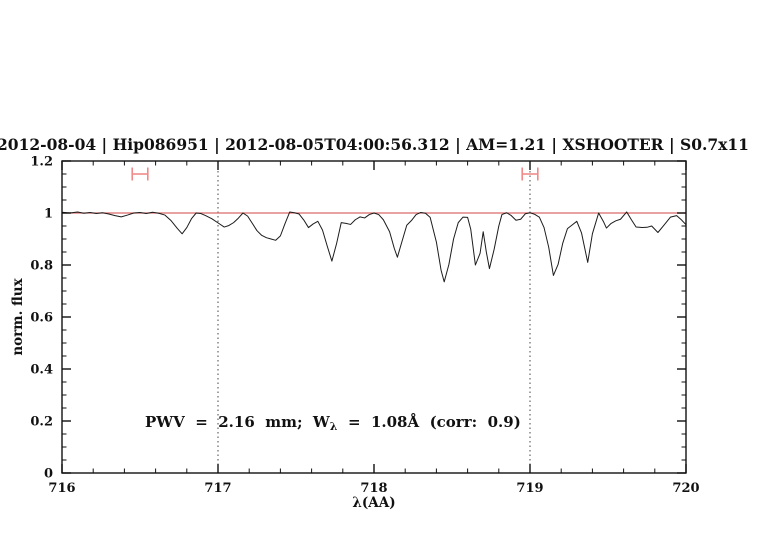  What do you see at coordinates (217, 488) in the screenshot?
I see `x-tick-label: 717` at bounding box center [217, 488].